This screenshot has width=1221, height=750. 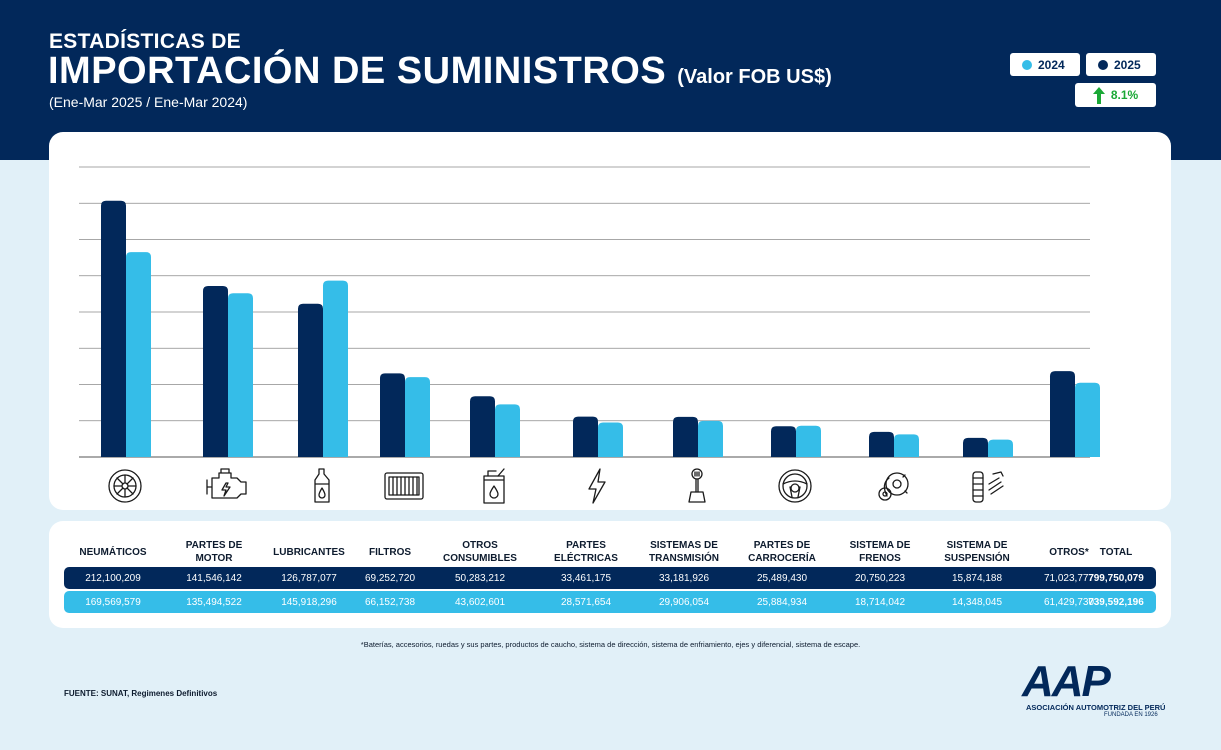 I want to click on lightning-icon, so click(x=597, y=486).